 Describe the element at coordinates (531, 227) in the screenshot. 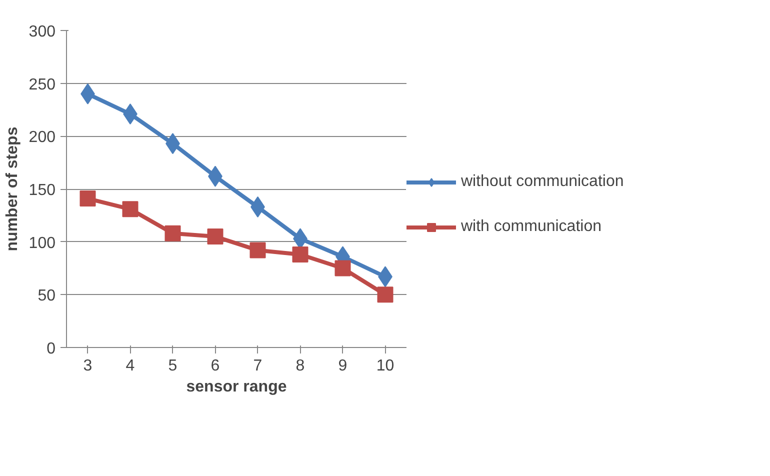

I see `legend-label: with communication` at that location.